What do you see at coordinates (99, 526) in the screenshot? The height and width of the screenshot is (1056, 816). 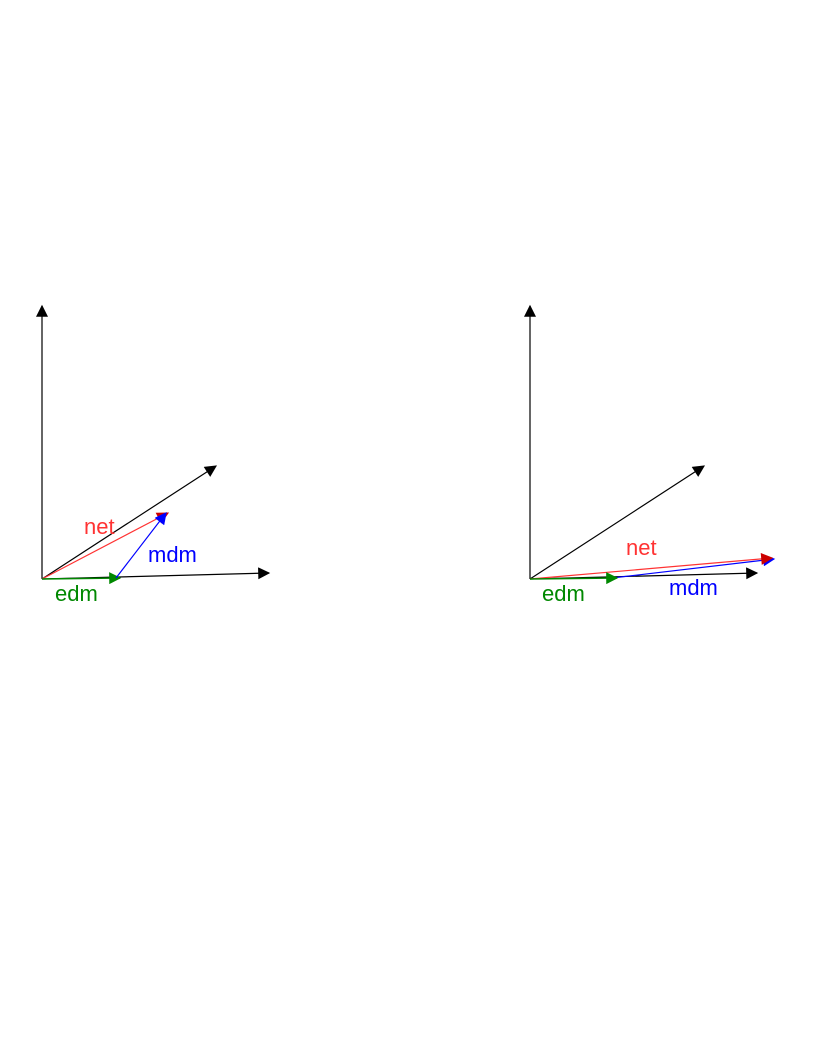 I see `left-net-label: net` at bounding box center [99, 526].